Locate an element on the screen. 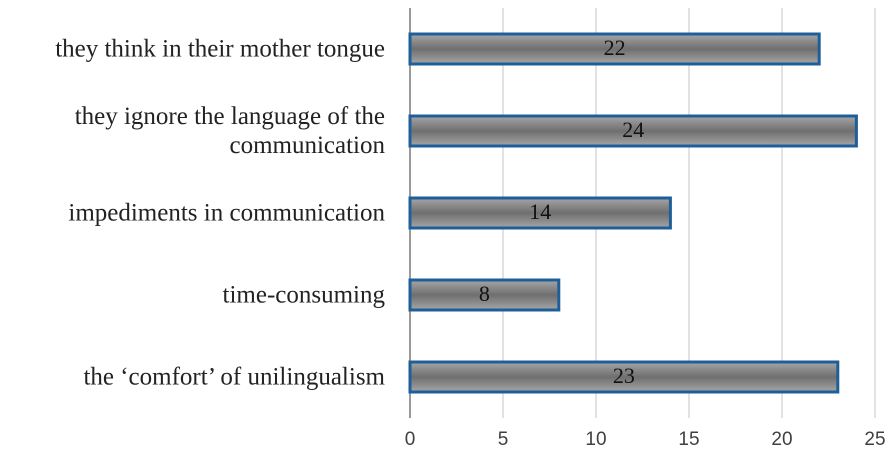 The width and height of the screenshot is (891, 455). value-label: 8 is located at coordinates (484, 293).